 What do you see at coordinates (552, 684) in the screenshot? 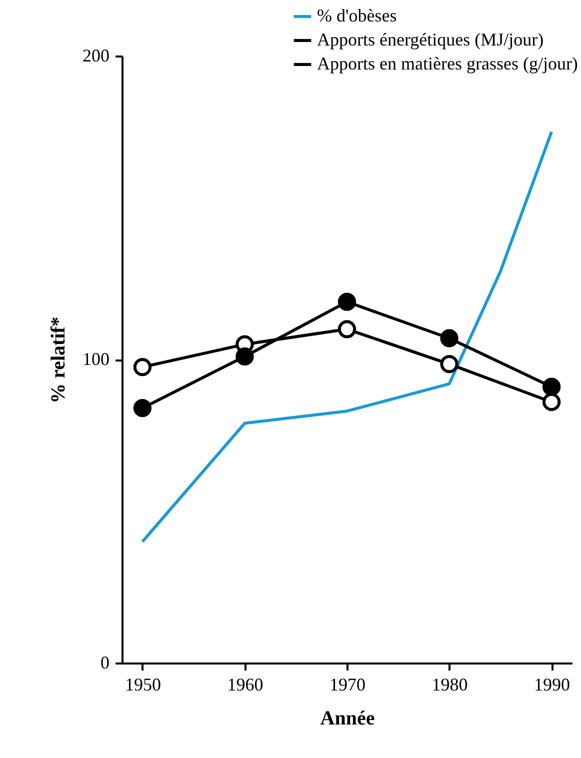
I see `x-tick-label: 1990` at bounding box center [552, 684].